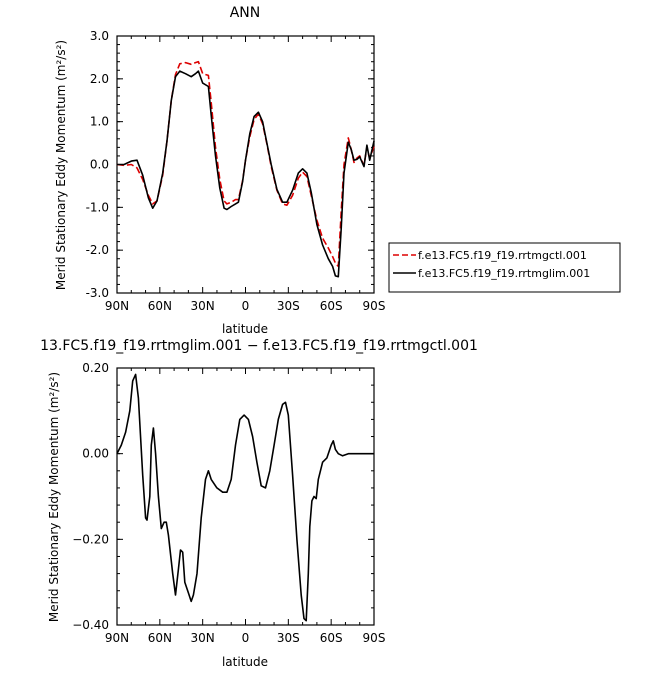 The height and width of the screenshot is (673, 668). I want to click on top-x-tick-label: 90S, so click(374, 306).